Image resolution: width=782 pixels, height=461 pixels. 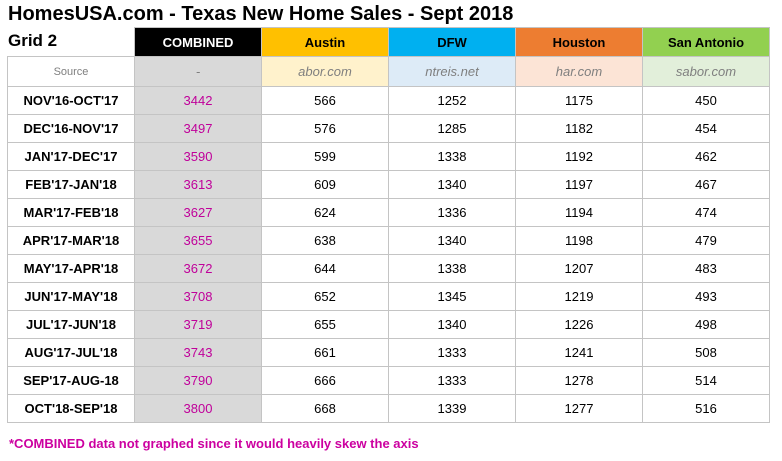 I want to click on combined-cell: 3442, so click(x=198, y=100).